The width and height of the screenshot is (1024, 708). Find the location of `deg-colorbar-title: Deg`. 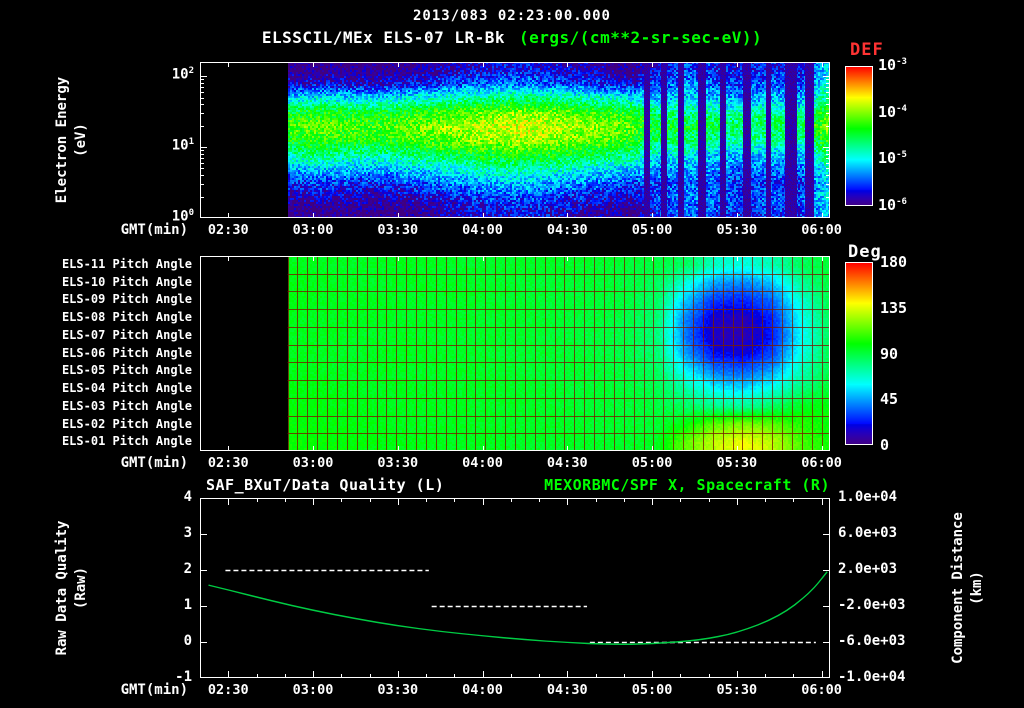

deg-colorbar-title: Deg is located at coordinates (865, 252).